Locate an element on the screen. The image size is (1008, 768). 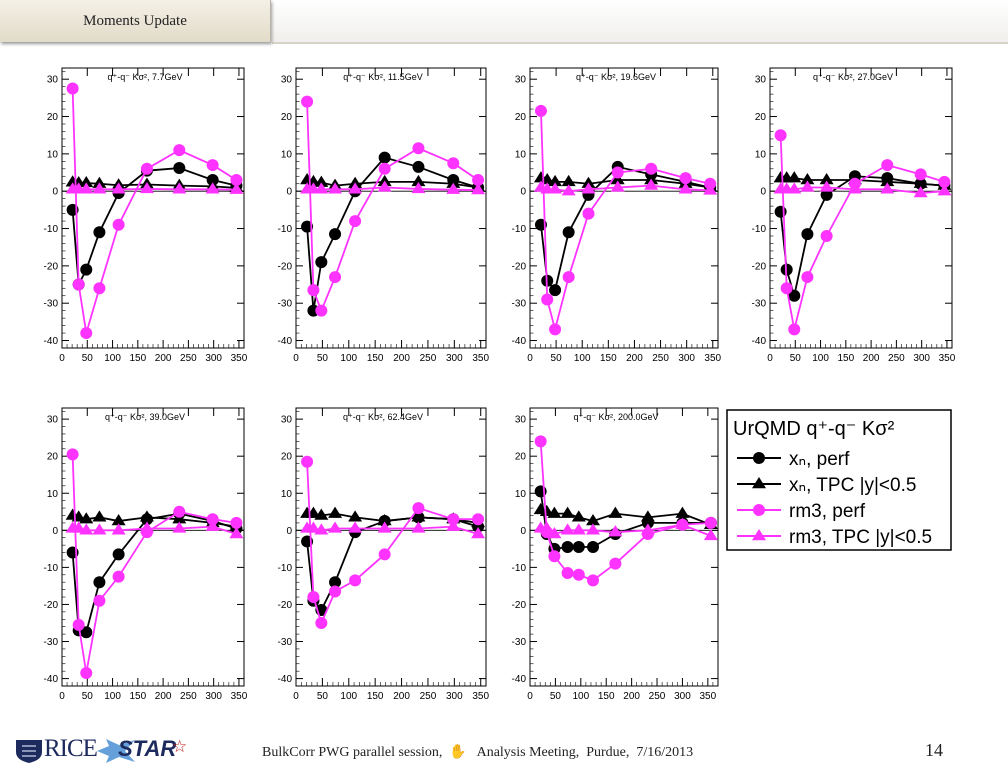
chart-title: q⁺-q⁻ Kσ², 27.0GeV is located at coordinates (853, 77).